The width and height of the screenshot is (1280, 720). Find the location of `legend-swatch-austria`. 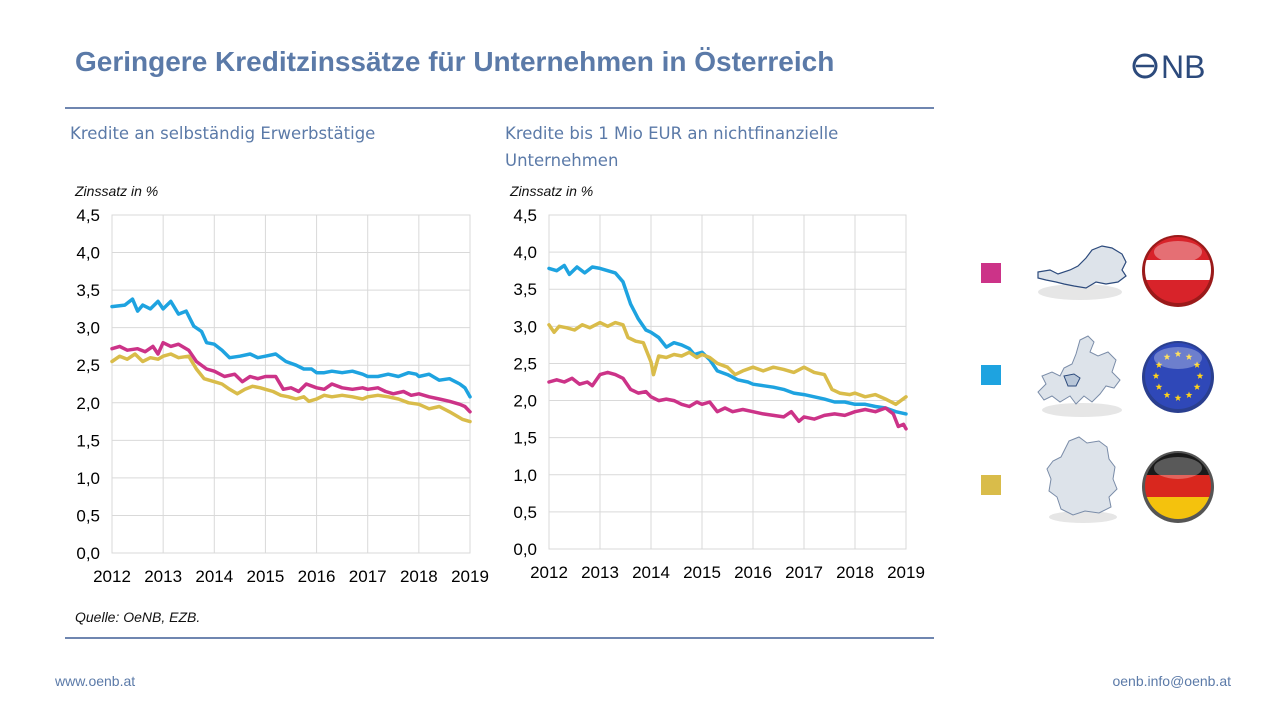

legend-swatch-austria is located at coordinates (991, 273).